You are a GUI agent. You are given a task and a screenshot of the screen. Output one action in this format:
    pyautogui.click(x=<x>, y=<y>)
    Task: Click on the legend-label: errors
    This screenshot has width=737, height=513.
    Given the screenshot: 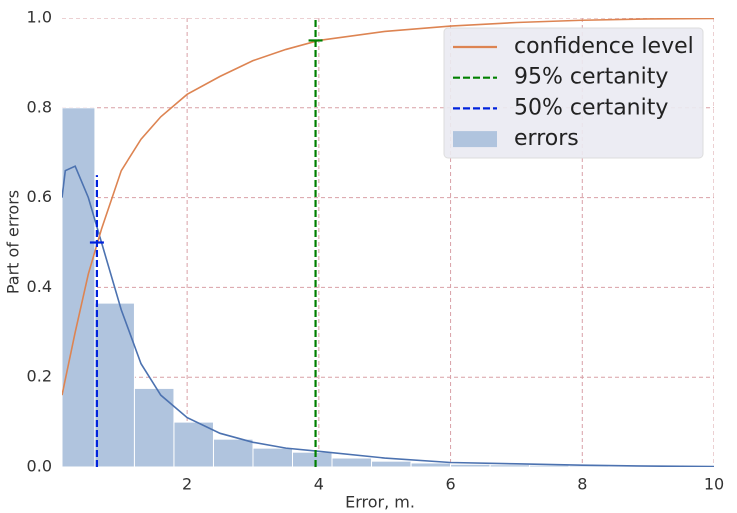 What is the action you would take?
    pyautogui.click(x=546, y=138)
    